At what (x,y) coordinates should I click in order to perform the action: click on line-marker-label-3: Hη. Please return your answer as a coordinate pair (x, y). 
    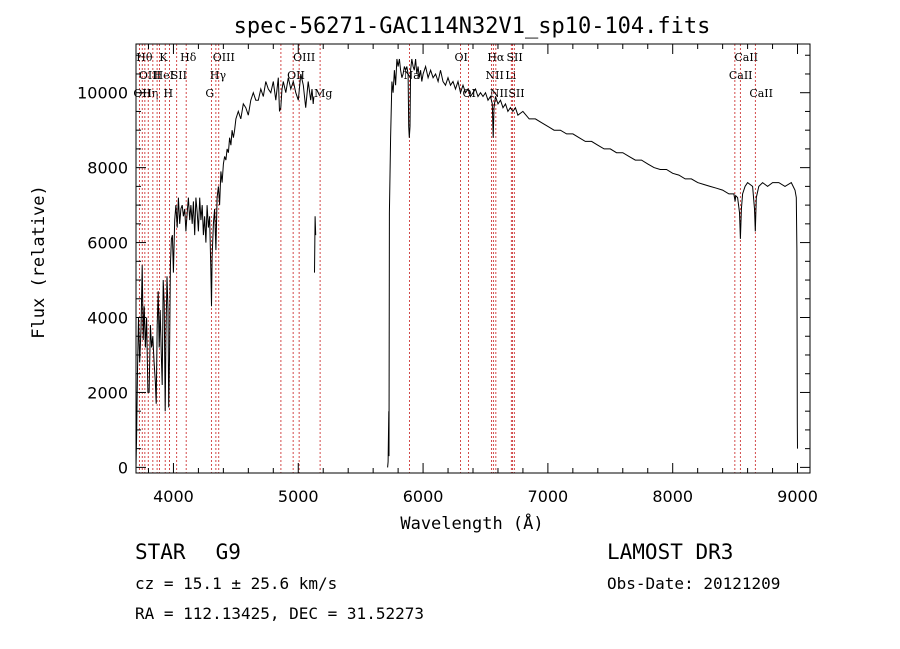
    Looking at the image, I should click on (150, 93).